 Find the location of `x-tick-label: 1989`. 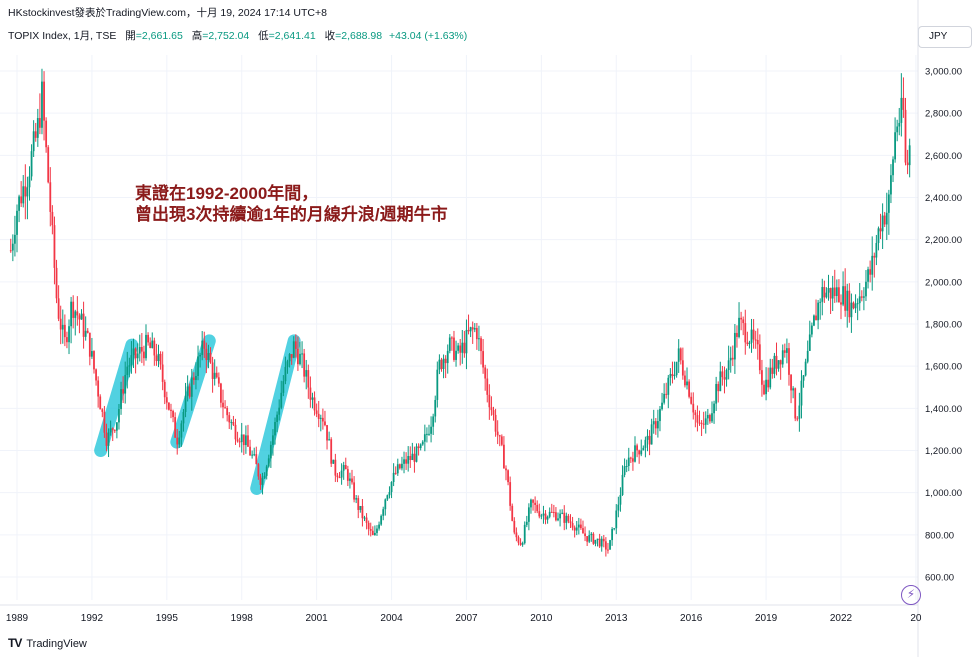

x-tick-label: 1989 is located at coordinates (17, 618).